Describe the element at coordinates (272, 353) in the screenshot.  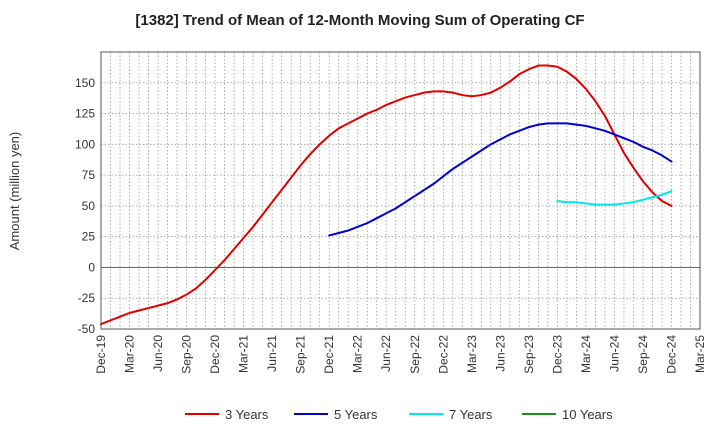
I see `x-tick-label: Jun-21` at that location.